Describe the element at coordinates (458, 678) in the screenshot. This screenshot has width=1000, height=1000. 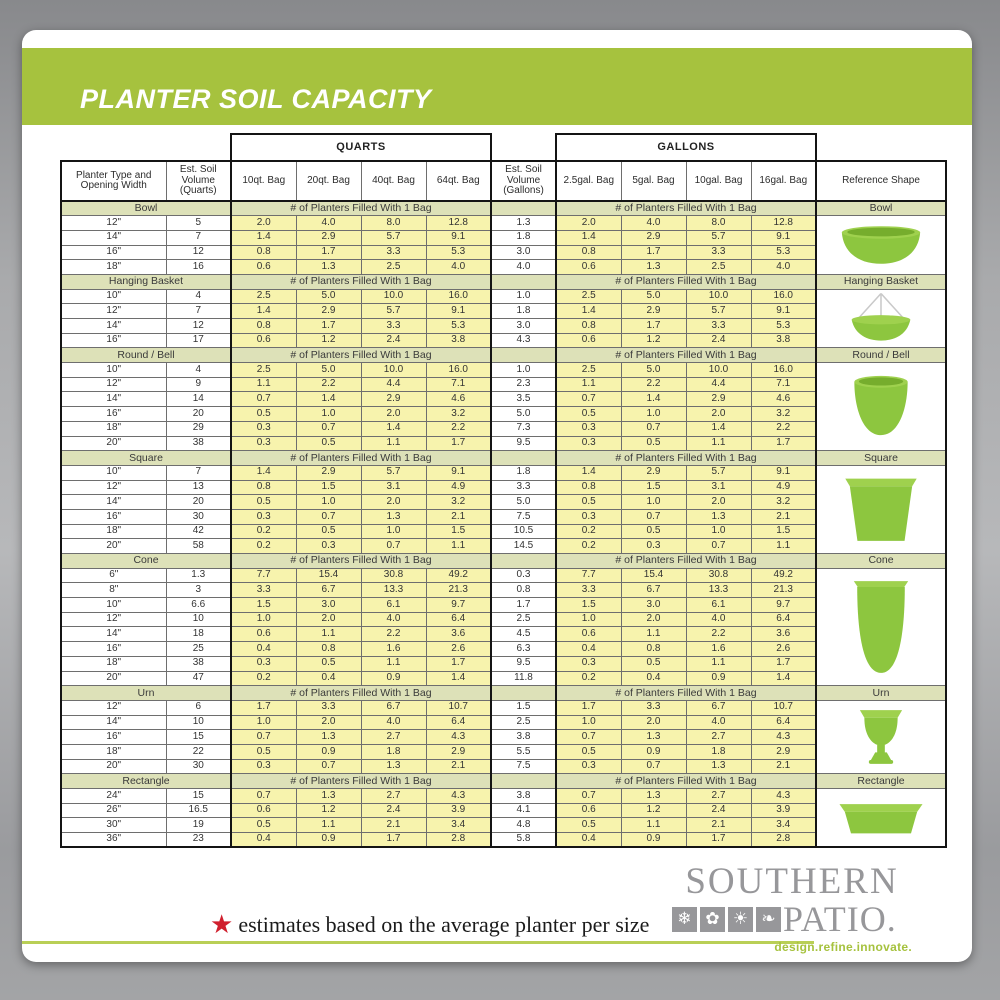
I see `quart-bag-value-cell: 1.4` at that location.